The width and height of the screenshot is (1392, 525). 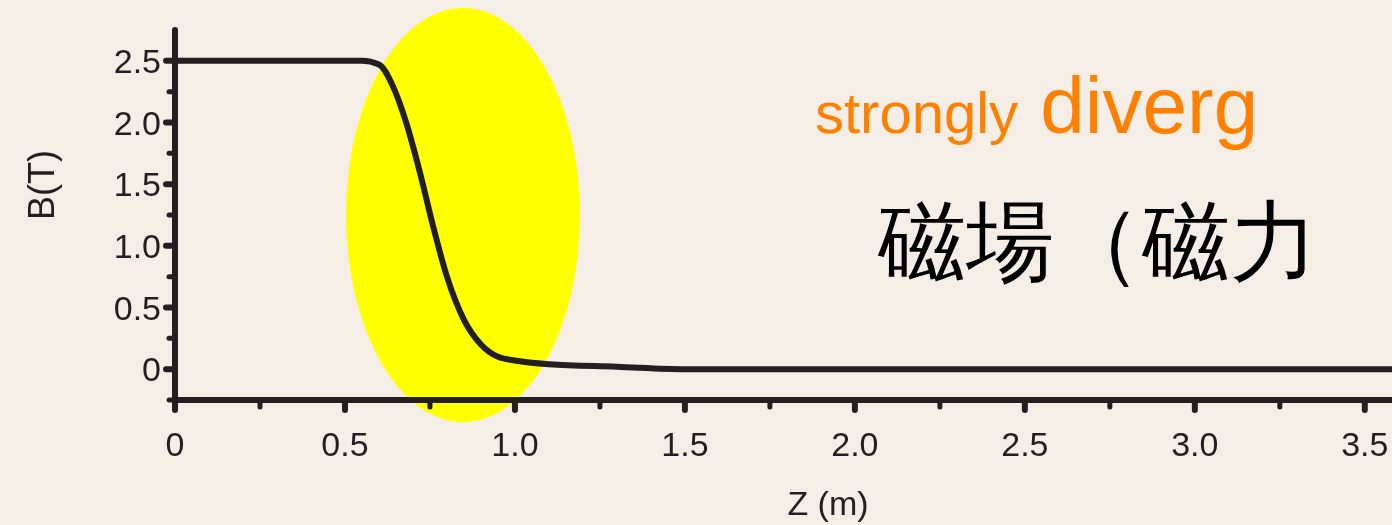 I want to click on x-tick-label: 0, so click(x=175, y=444).